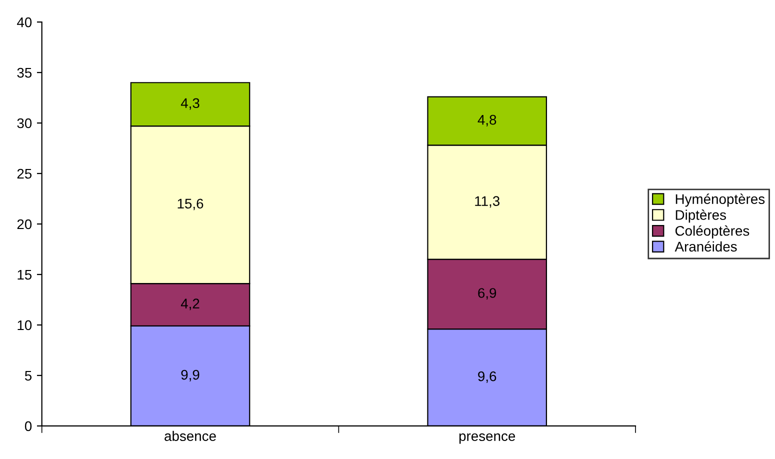 The width and height of the screenshot is (775, 459). I want to click on data-label: 9,9, so click(190, 376).